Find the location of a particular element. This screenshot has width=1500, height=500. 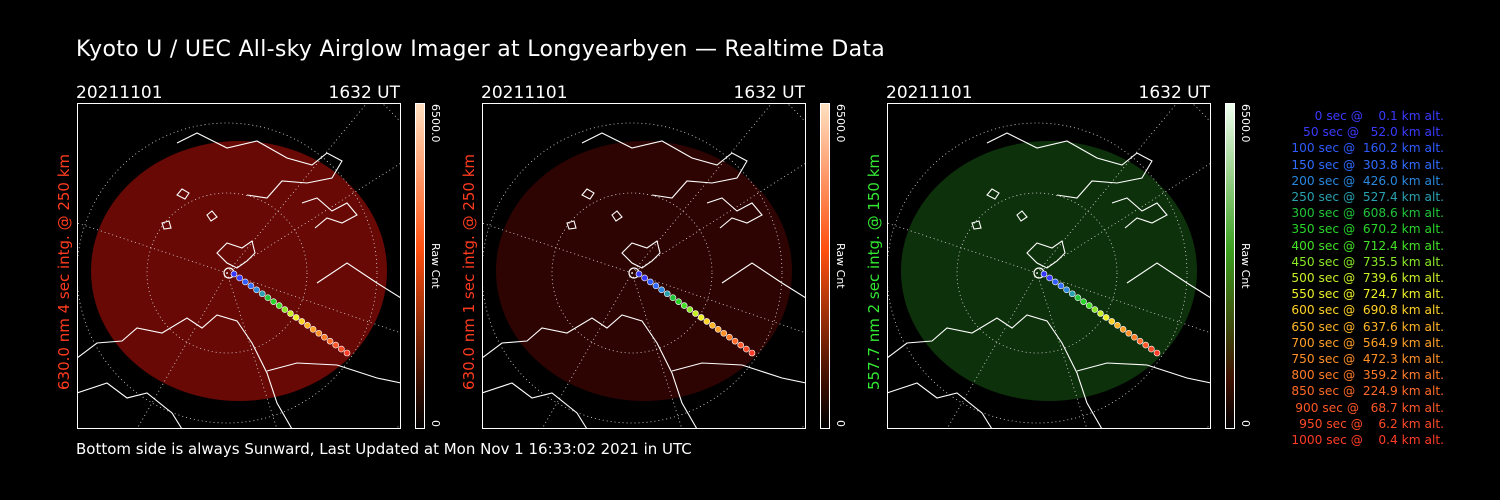

panel-1-date: 20211101 is located at coordinates (119, 93).